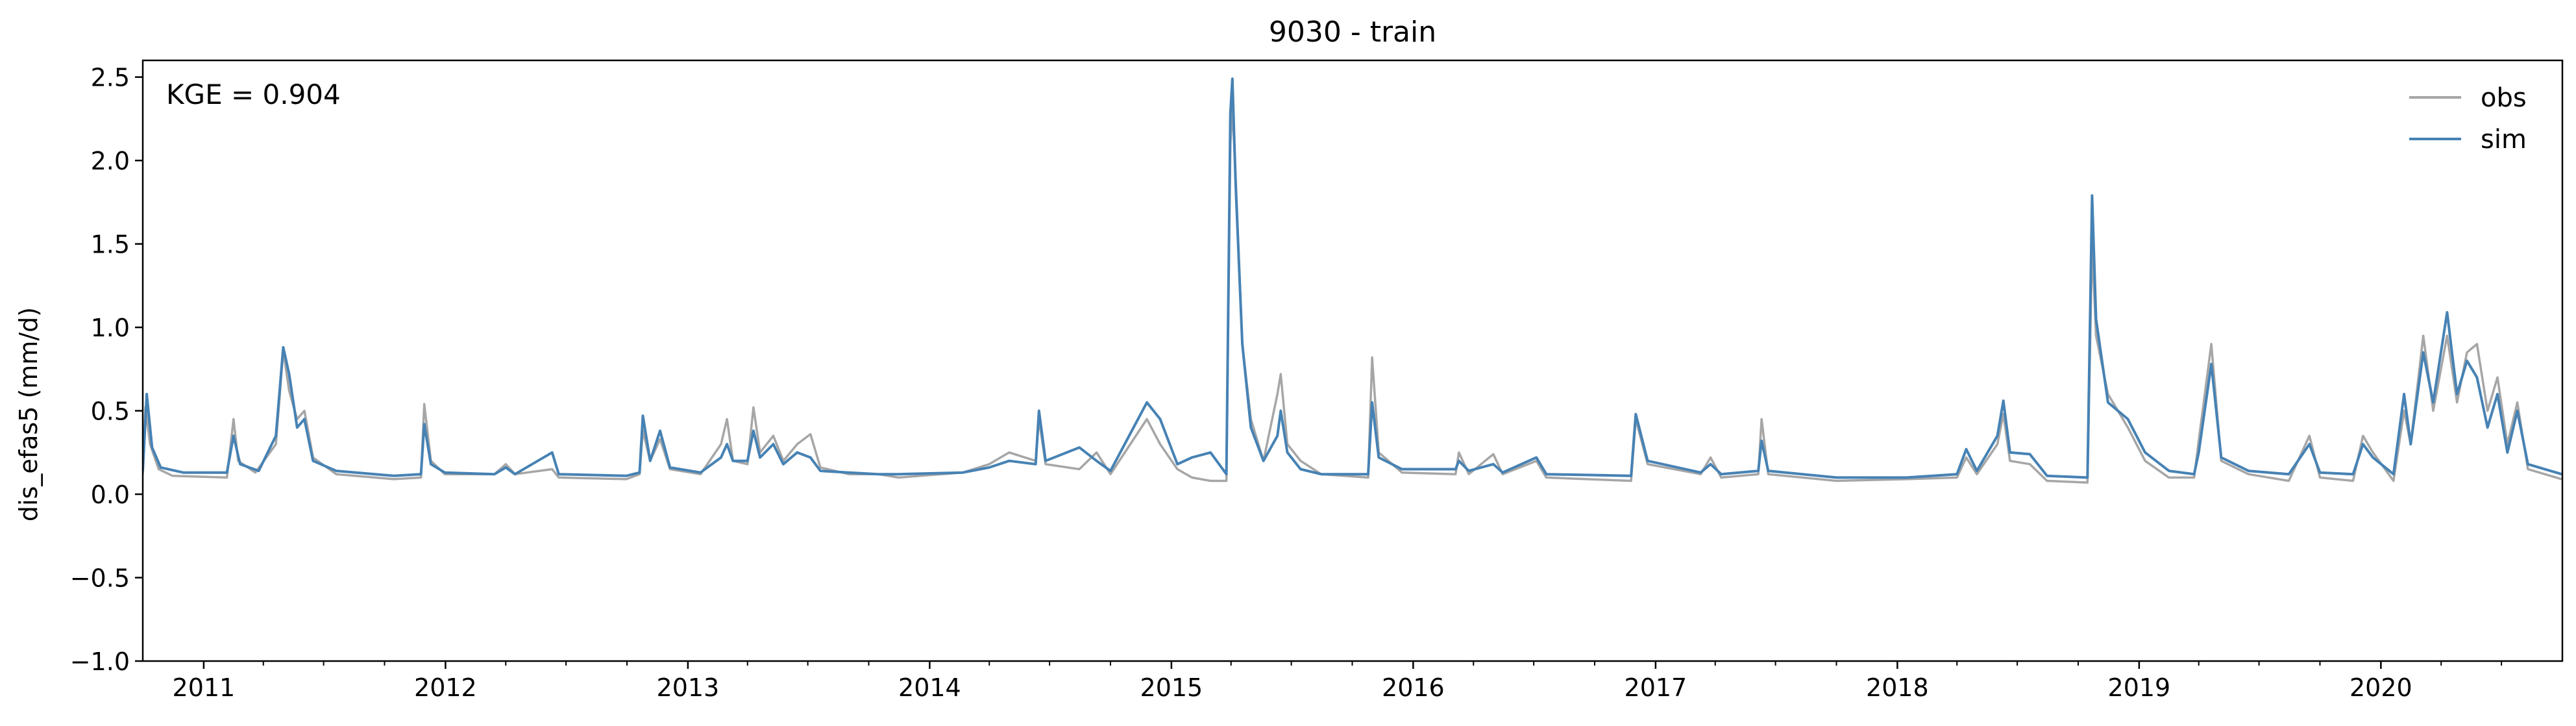 The width and height of the screenshot is (2576, 726). What do you see at coordinates (2380, 688) in the screenshot?
I see `x-tick-label: 2020` at bounding box center [2380, 688].